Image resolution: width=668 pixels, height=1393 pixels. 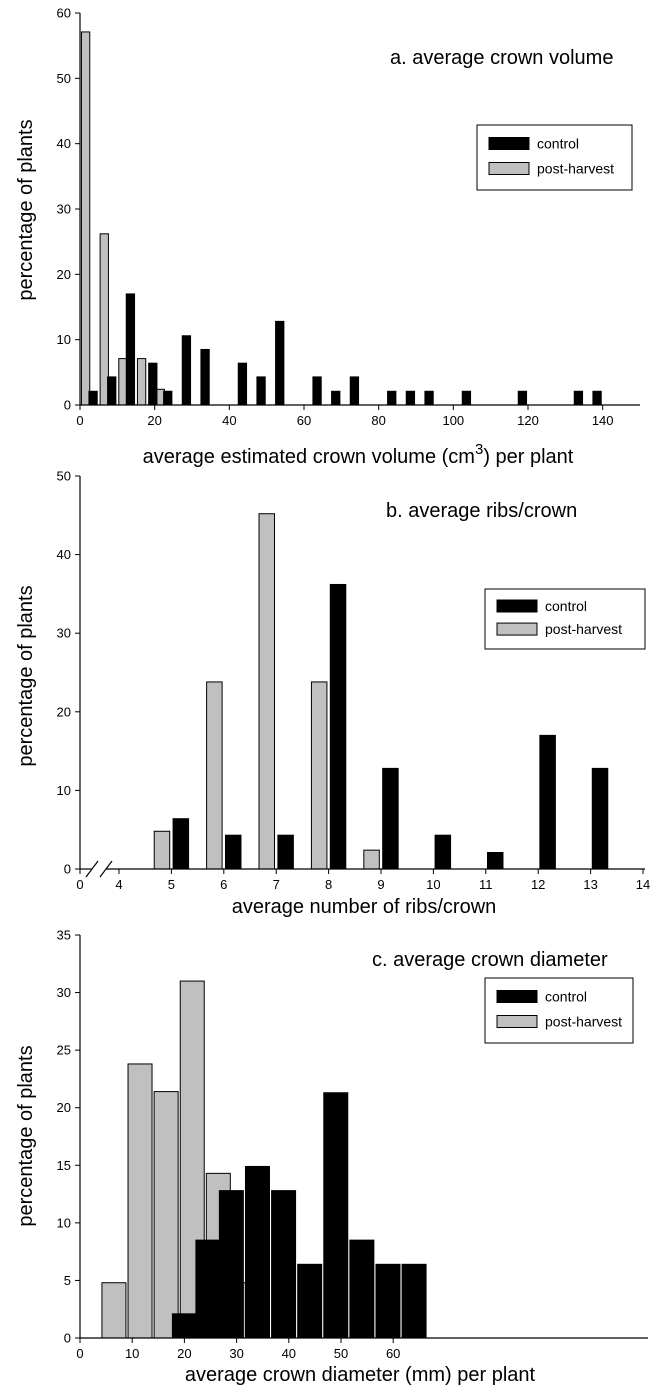 What do you see at coordinates (528, 420) in the screenshot?
I see `x-tick-label: 120` at bounding box center [528, 420].